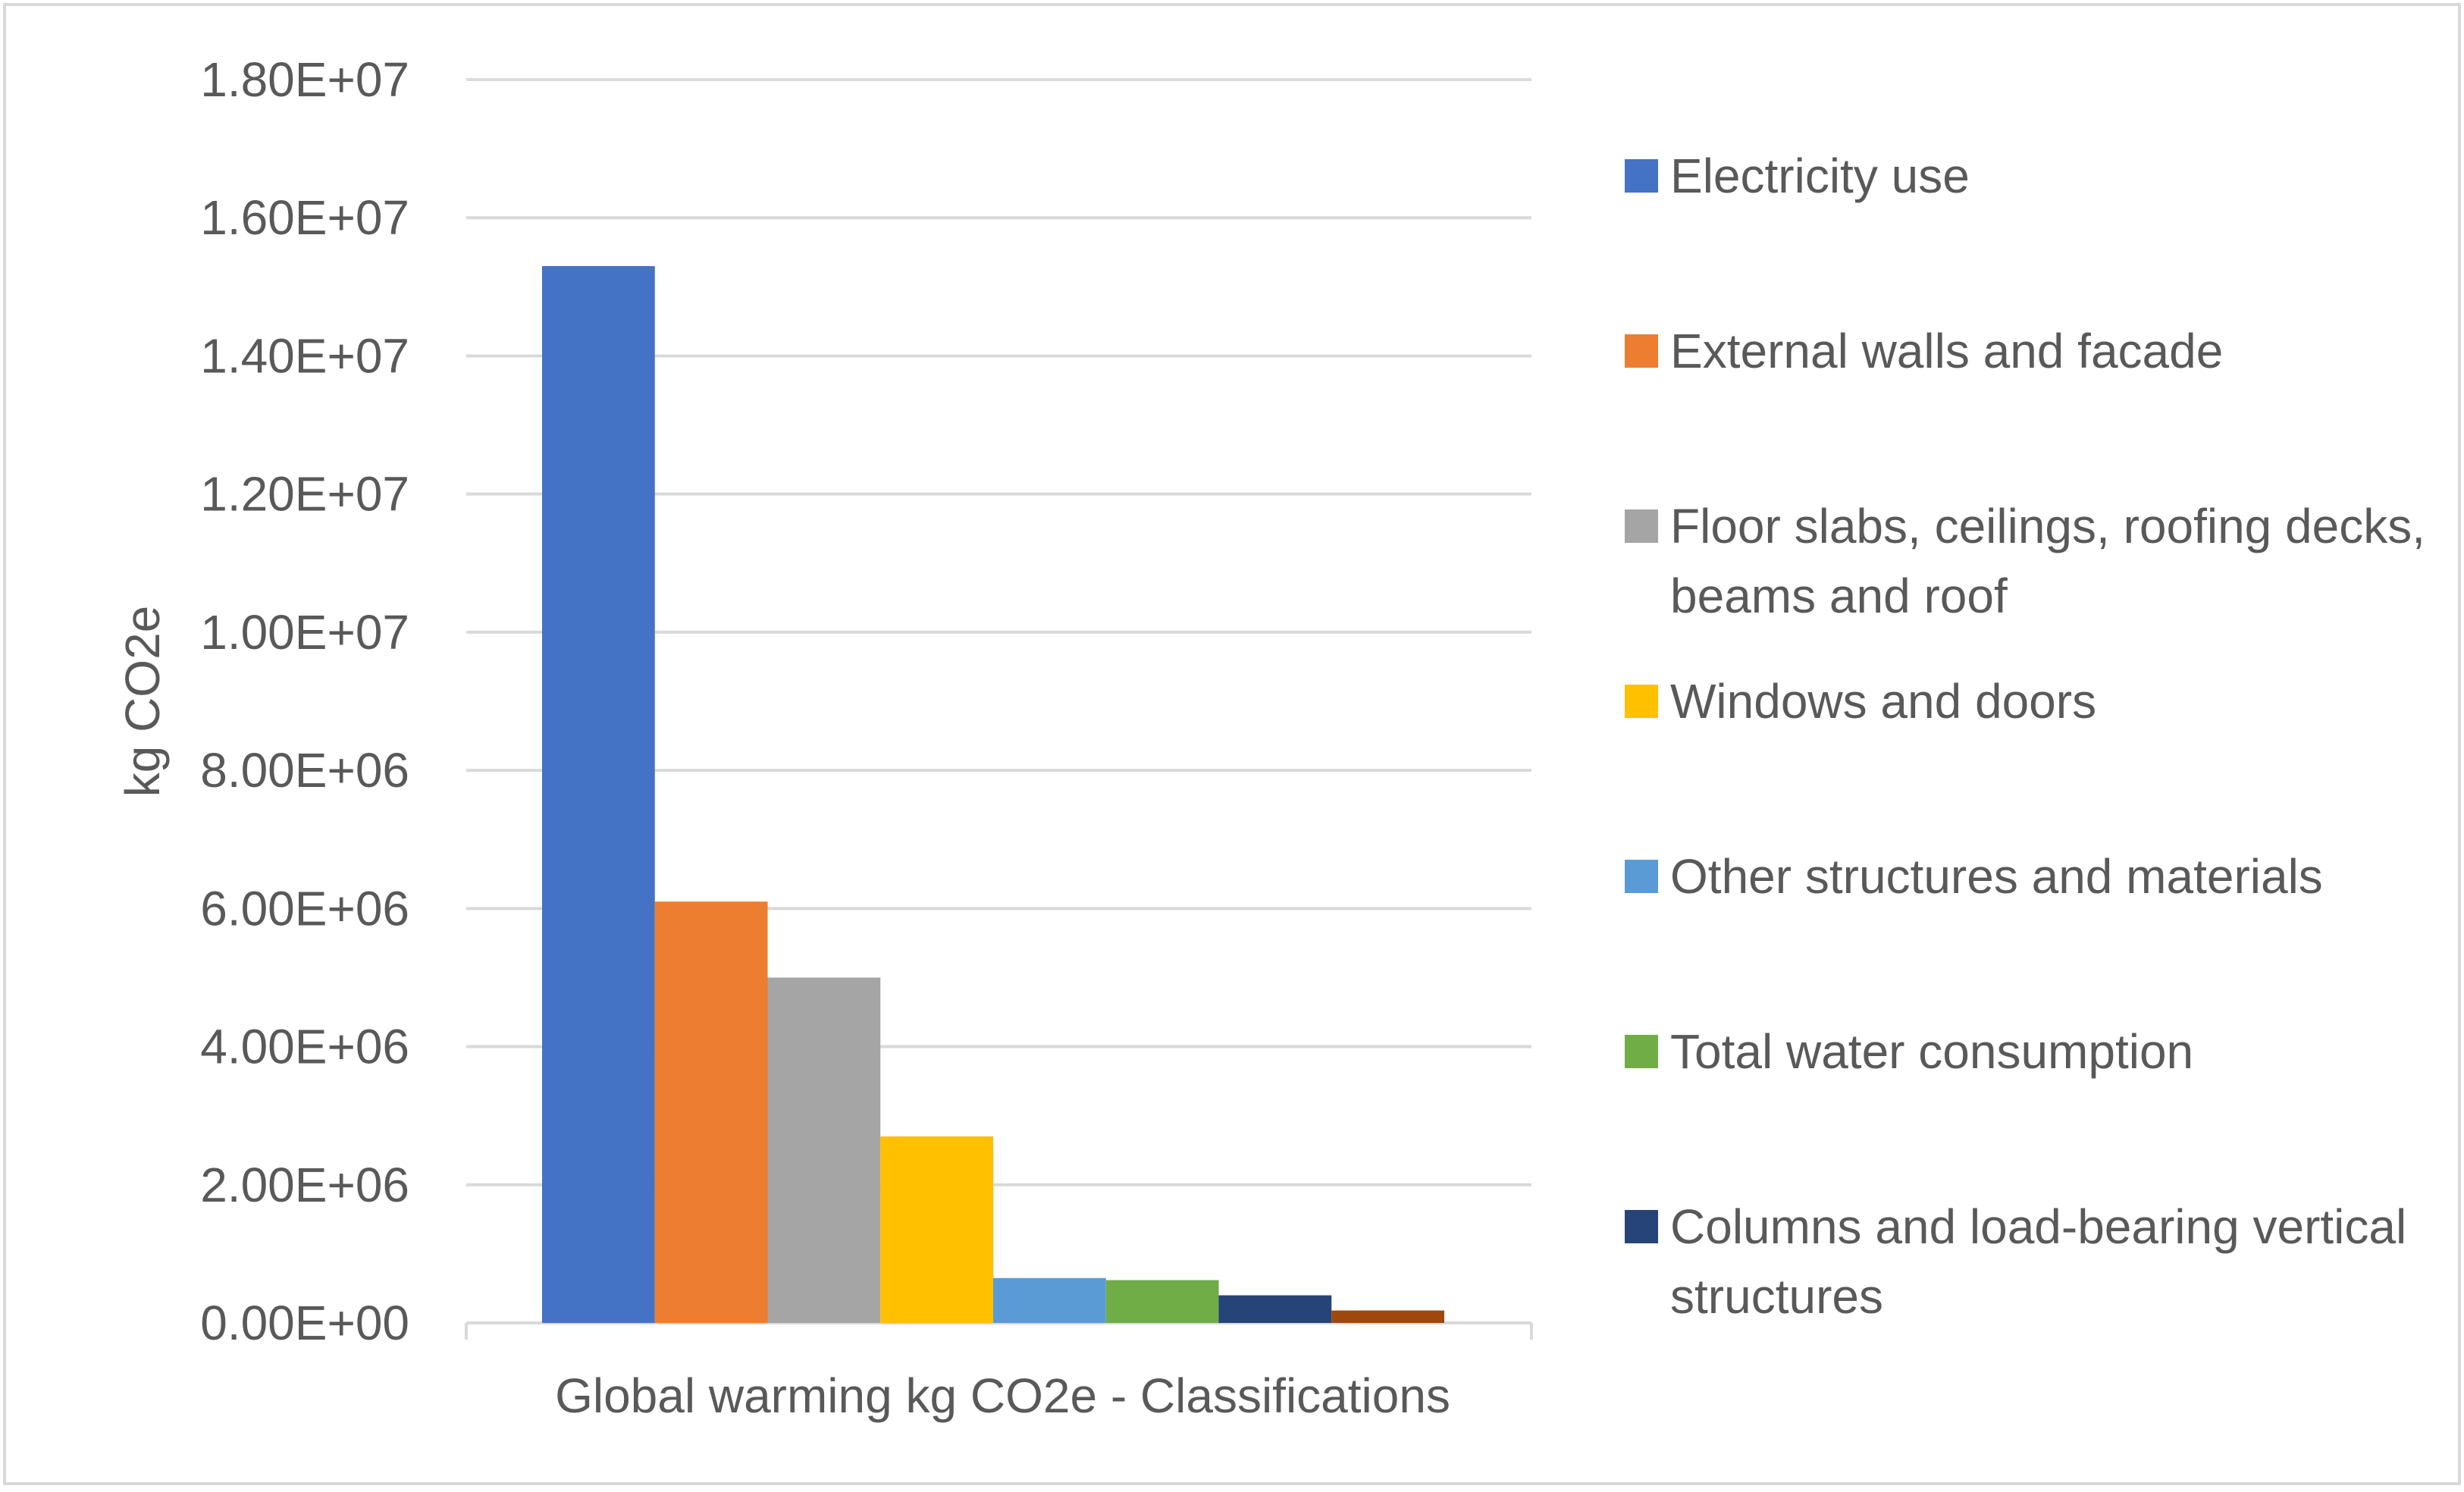  Describe the element at coordinates (2038, 1226) in the screenshot. I see `legend-label: Columns and load-bearing vertical` at that location.